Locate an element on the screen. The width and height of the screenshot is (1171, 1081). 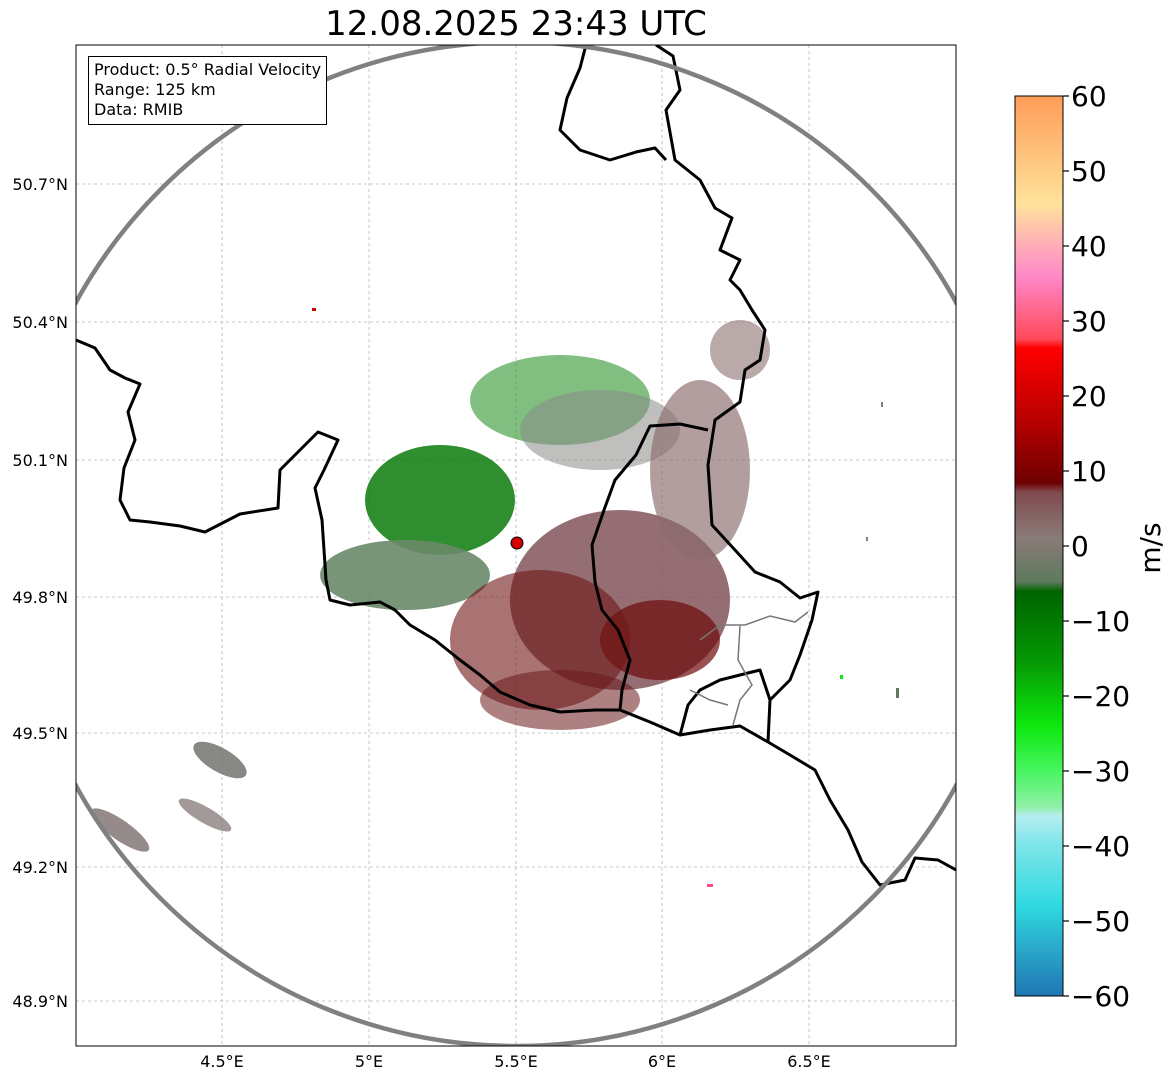
lon-tick-5: 5°E is located at coordinates (369, 1061).